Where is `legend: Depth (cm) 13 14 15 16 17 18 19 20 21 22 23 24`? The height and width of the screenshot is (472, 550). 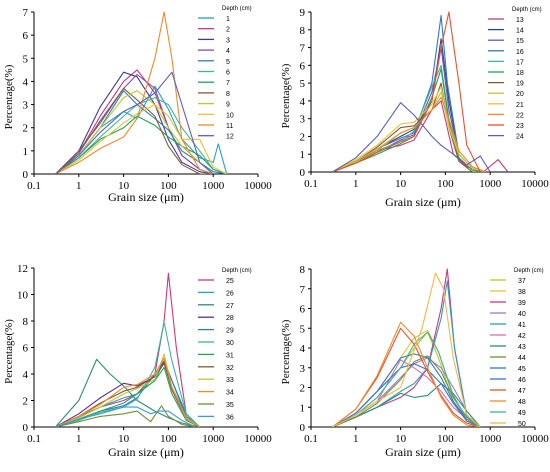
legend: Depth (cm) 13 14 15 16 17 18 19 20 21 22 23 24 is located at coordinates (515, 74).